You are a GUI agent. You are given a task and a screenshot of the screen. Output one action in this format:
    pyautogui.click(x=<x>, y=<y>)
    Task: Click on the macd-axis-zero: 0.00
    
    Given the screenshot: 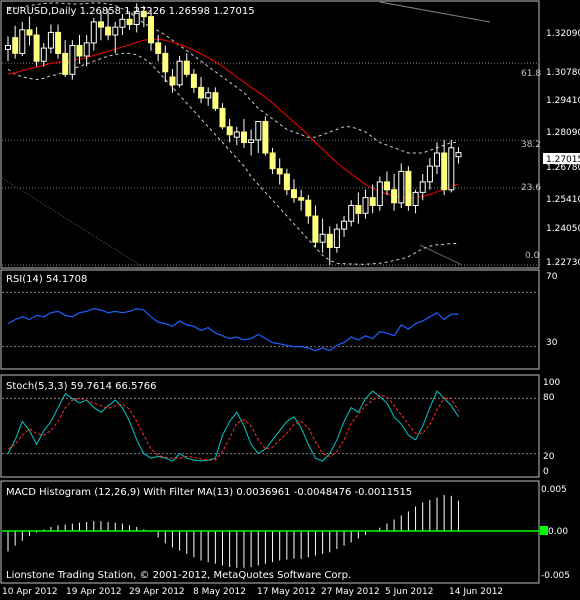 What is the action you would take?
    pyautogui.click(x=558, y=532)
    